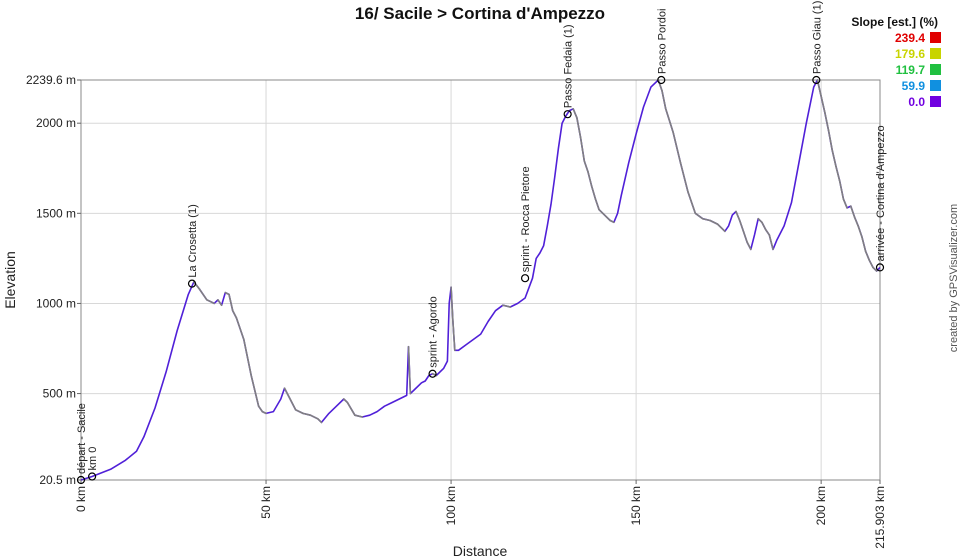 The width and height of the screenshot is (960, 560). I want to click on credit-text: created by GPSVisualizer.com, so click(954, 278).